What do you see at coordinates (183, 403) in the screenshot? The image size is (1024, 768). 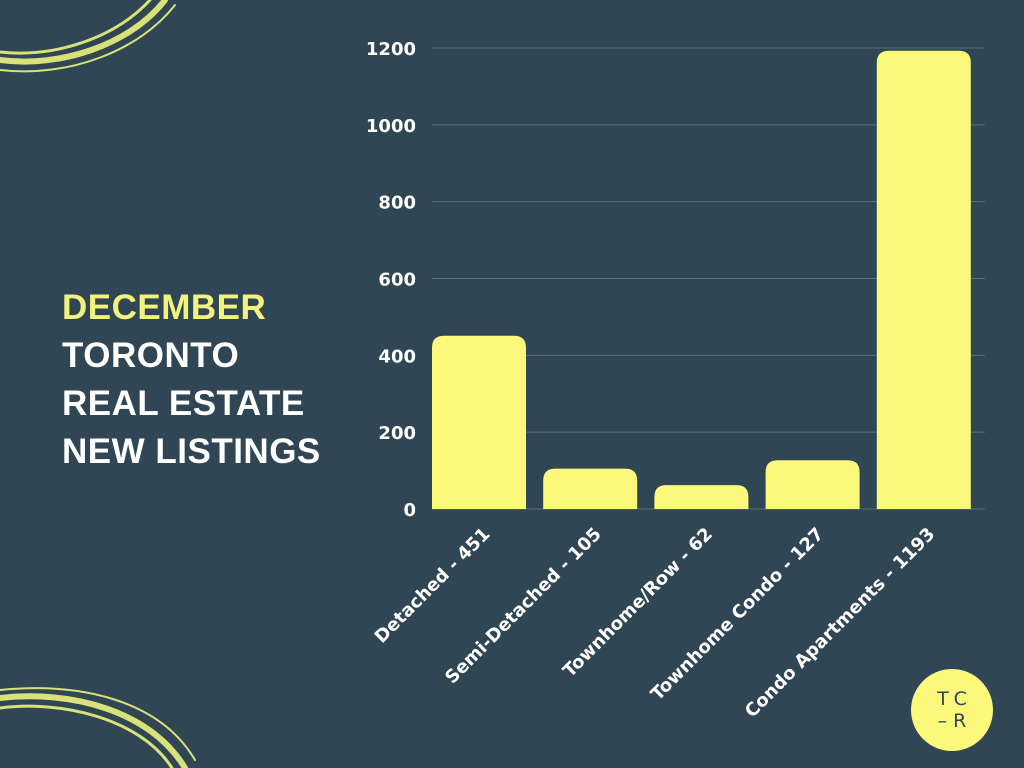 I see `title-subject: REAL ESTATE` at bounding box center [183, 403].